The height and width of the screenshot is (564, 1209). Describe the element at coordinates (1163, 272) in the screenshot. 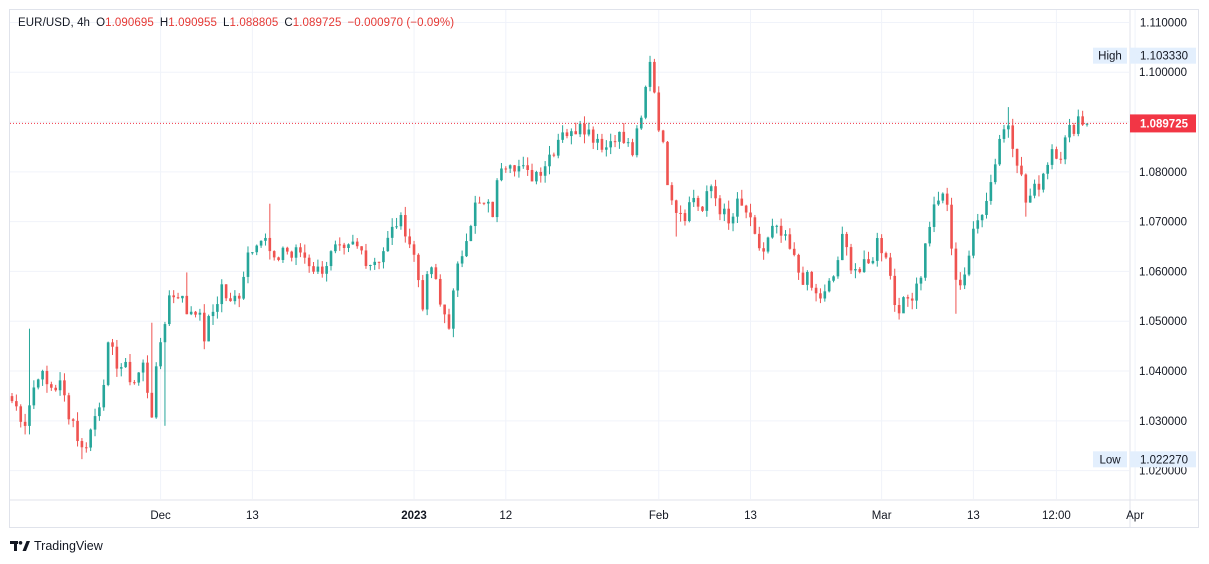

I see `price-tick-label: 1.060000` at that location.